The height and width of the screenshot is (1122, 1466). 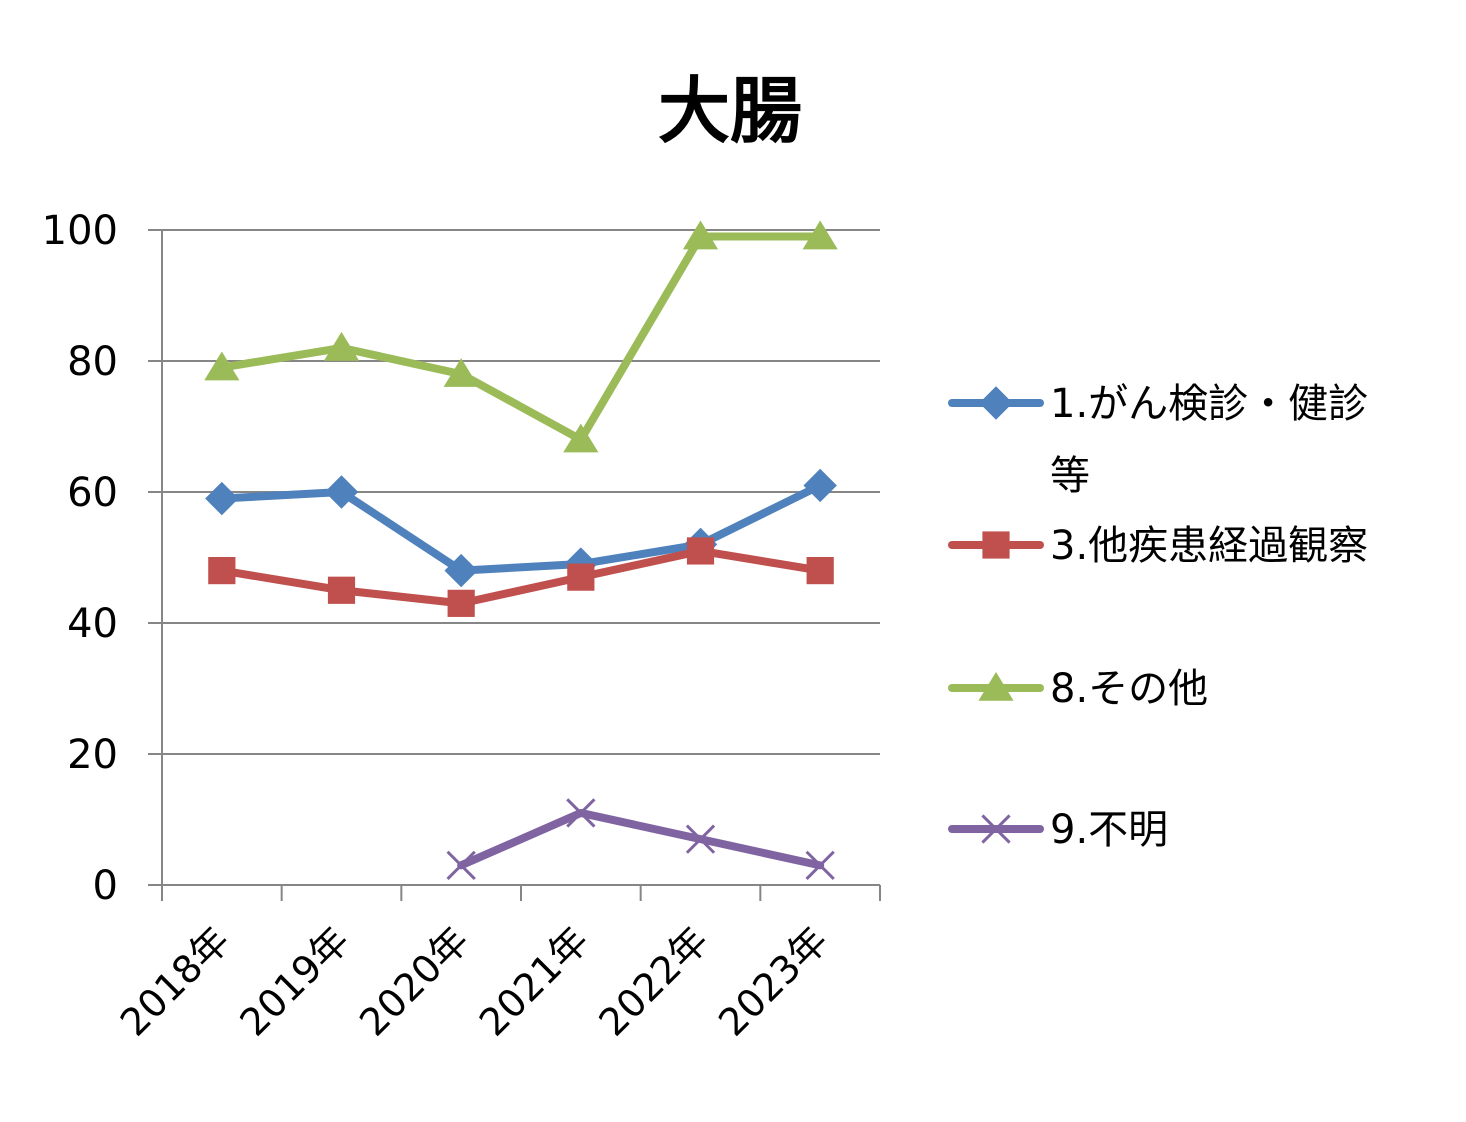 I want to click on legend: 1.がん検診・健診等 3.他疾患経過観察 8.その他 9.不明, so click(x=1158, y=617).